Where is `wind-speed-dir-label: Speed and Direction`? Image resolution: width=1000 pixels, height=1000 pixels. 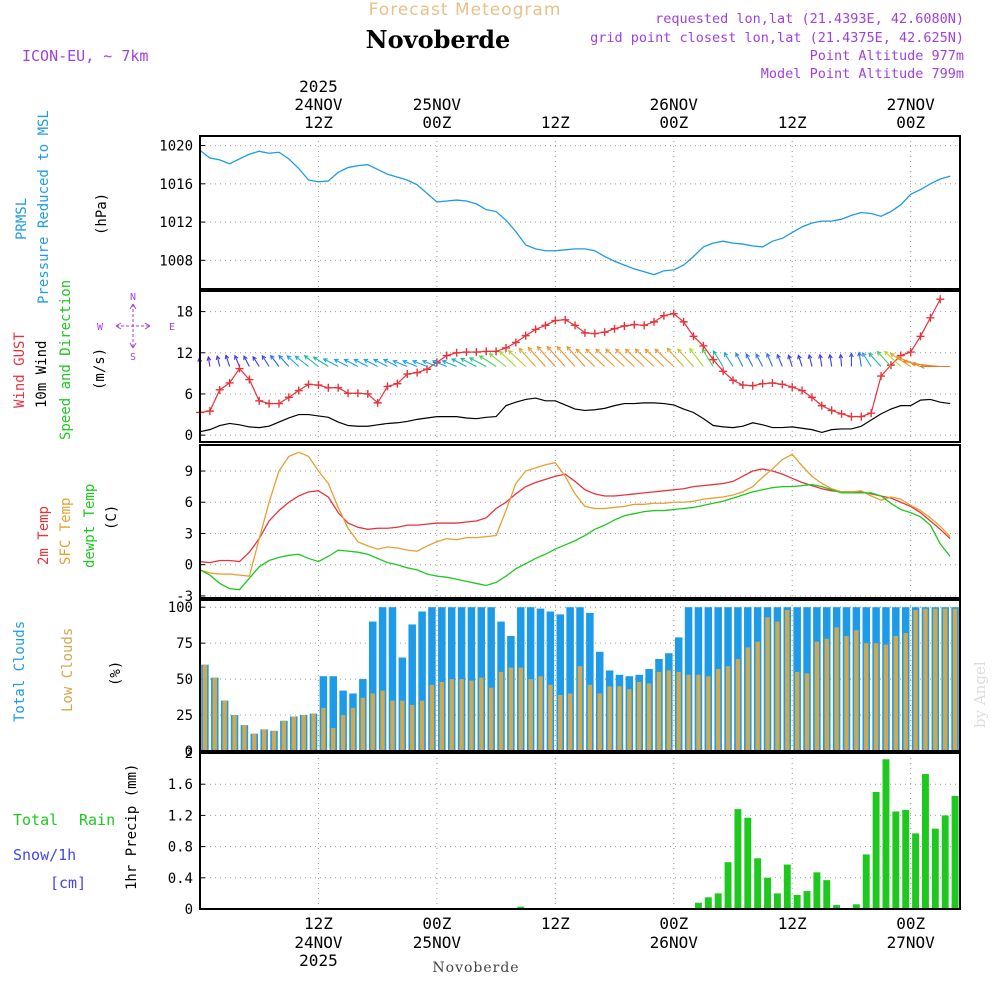
wind-speed-dir-label: Speed and Direction is located at coordinates (66, 360).